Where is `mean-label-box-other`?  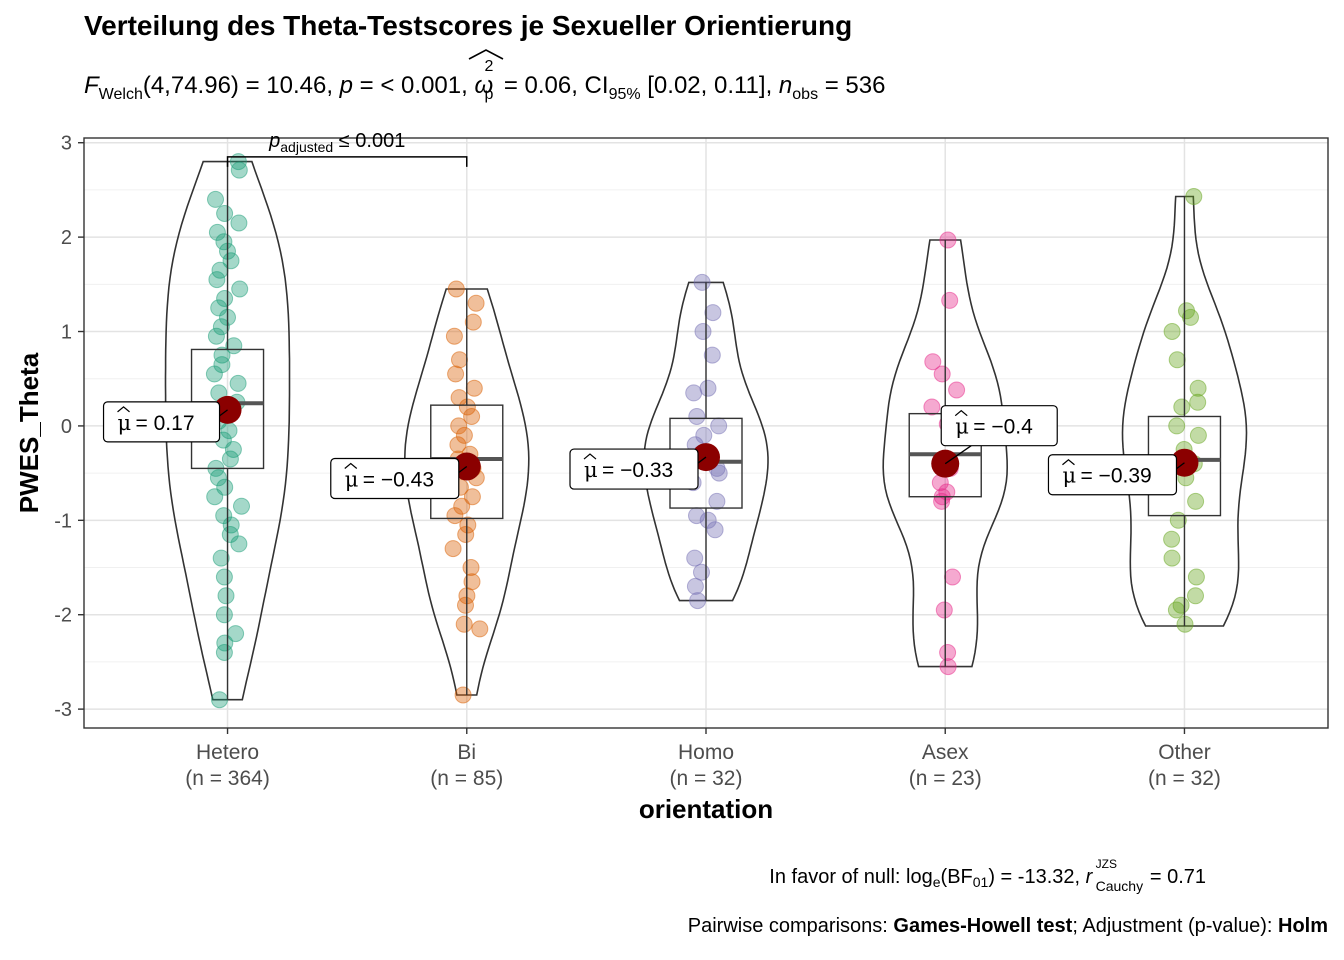
mean-label-box-other is located at coordinates (1112, 475).